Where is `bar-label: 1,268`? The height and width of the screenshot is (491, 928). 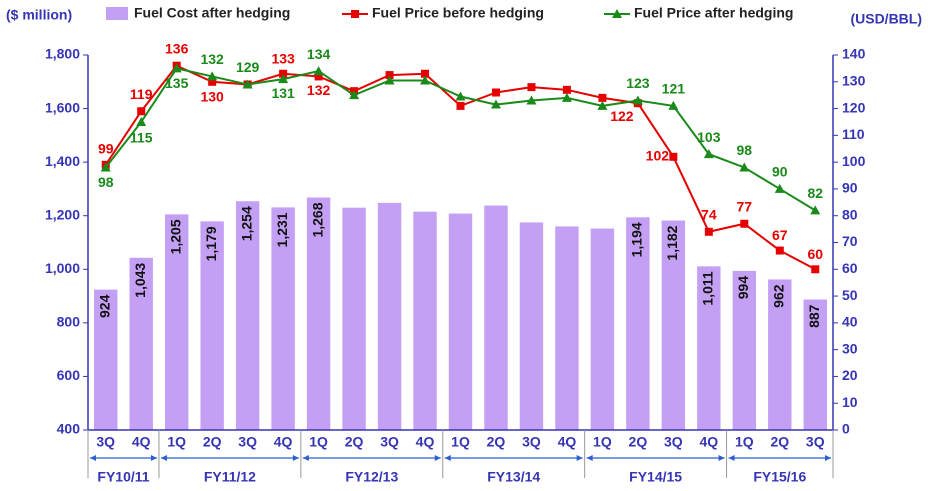 bar-label: 1,268 is located at coordinates (317, 219).